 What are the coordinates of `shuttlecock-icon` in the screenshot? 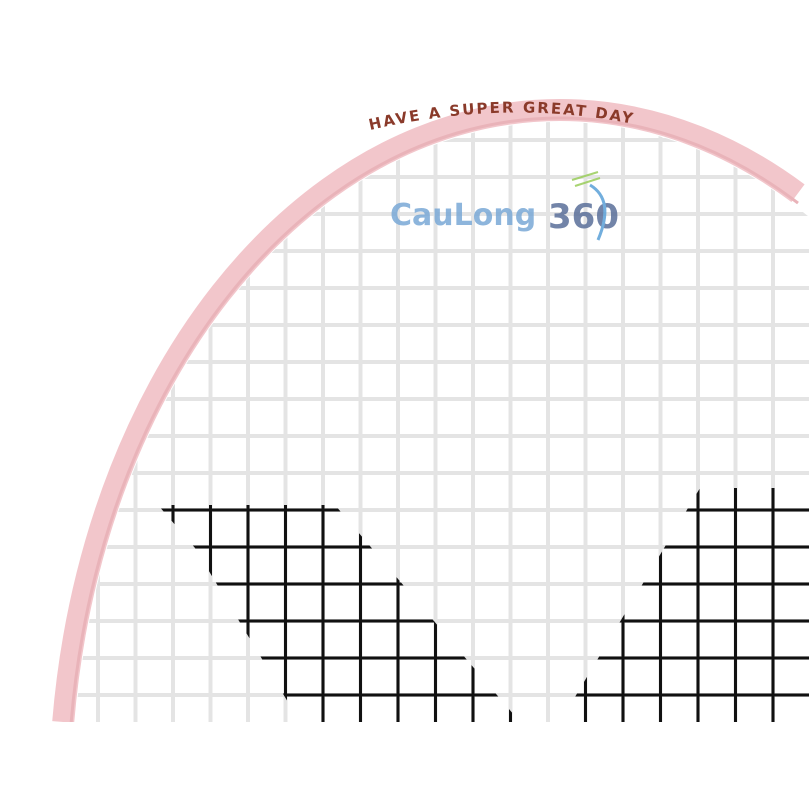 It's located at (586, 179).